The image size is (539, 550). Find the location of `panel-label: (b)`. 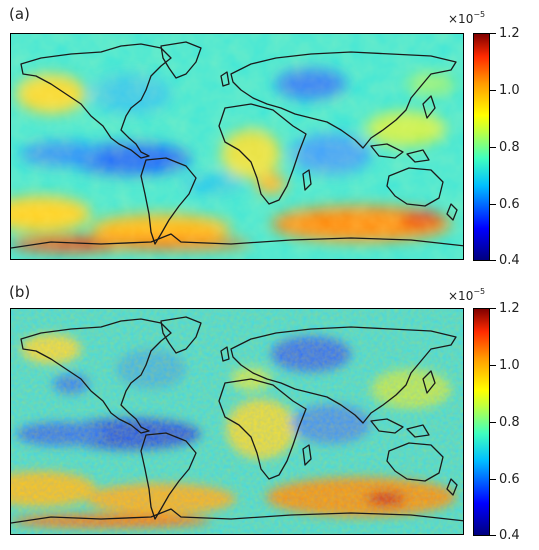

panel-label: (b) is located at coordinates (20, 292).